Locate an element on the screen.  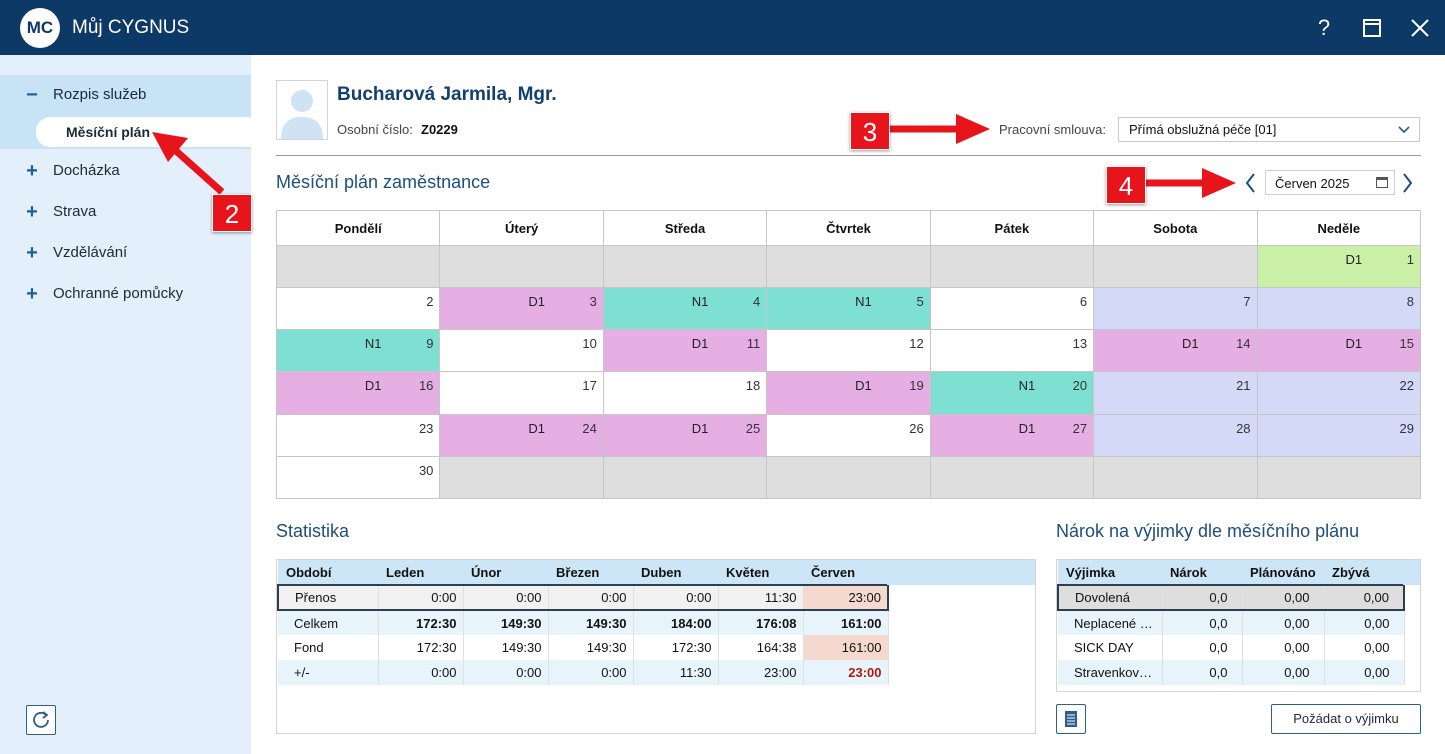
sidebar-item-ochranne-pomucky: + Ochranné pomůcky is located at coordinates (125, 294).